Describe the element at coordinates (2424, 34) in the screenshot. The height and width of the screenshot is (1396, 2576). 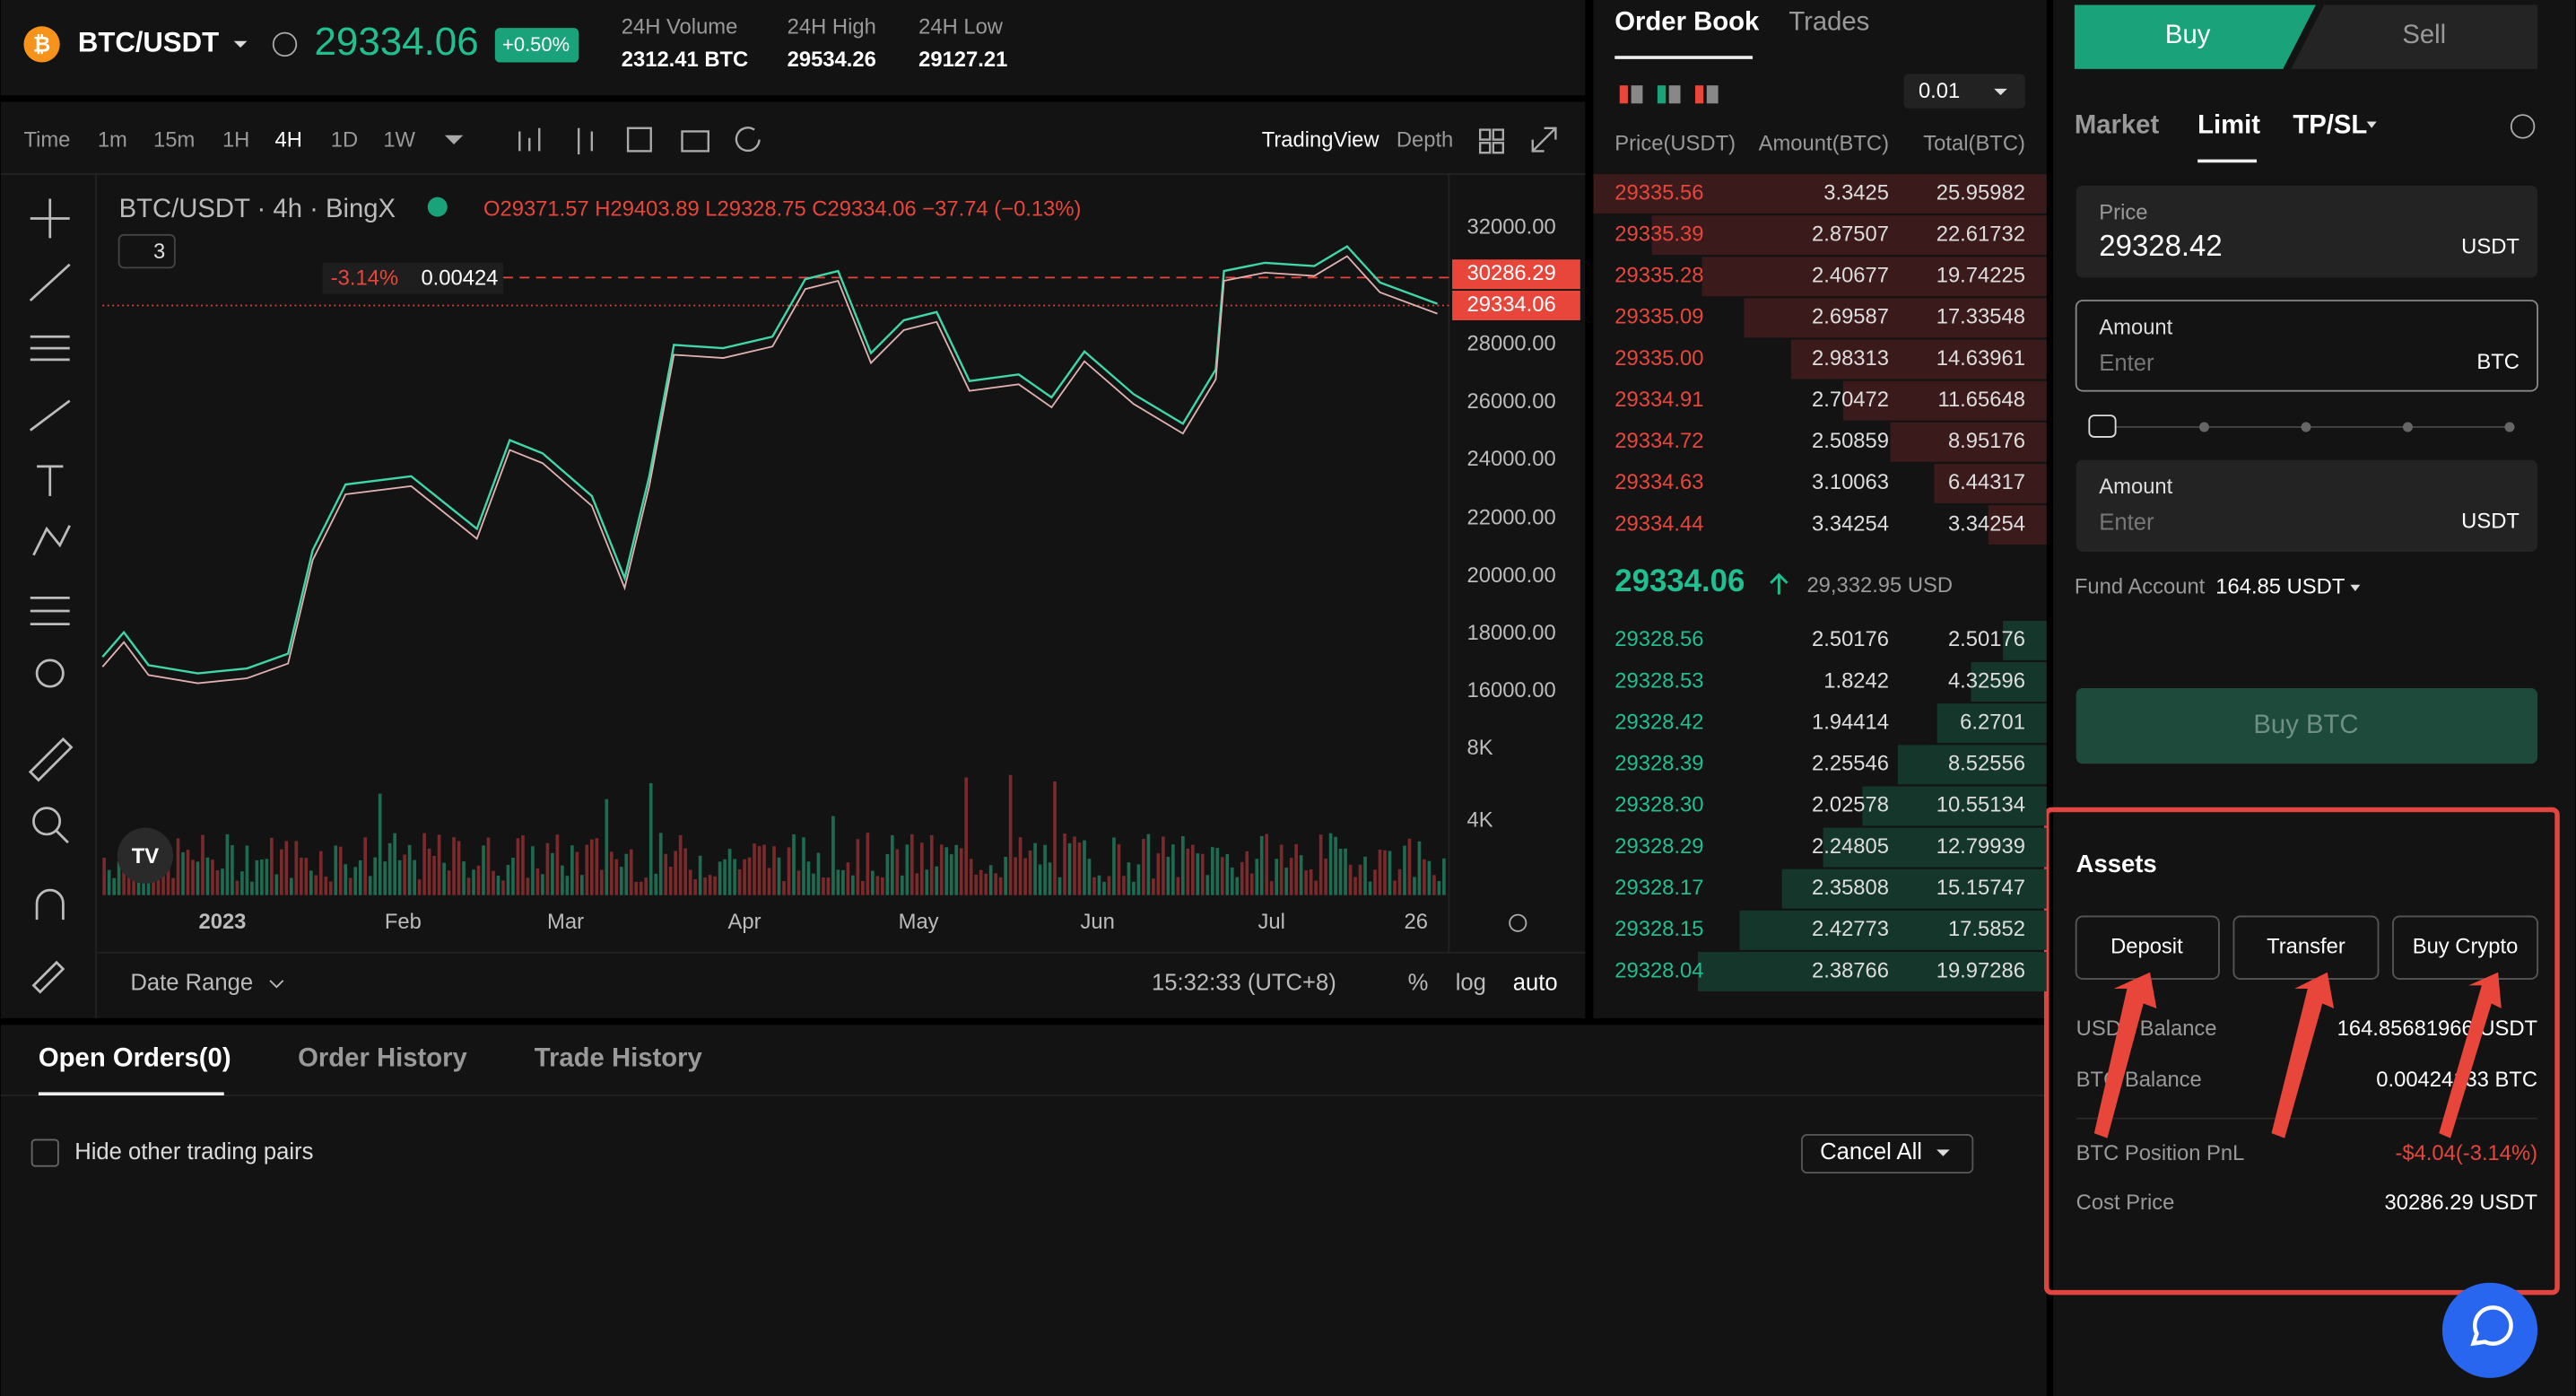
I see `side-tab: Sell` at that location.